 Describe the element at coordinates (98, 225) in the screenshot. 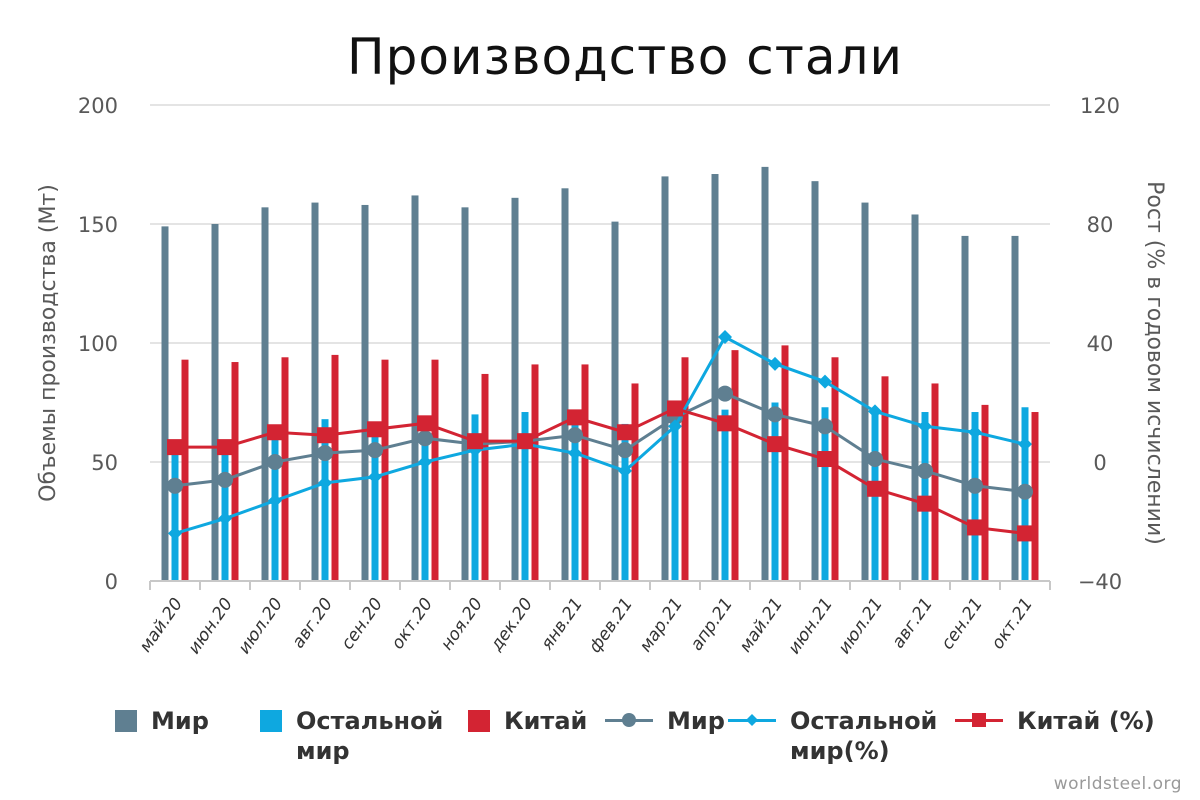

I see `y-tick-label: 150` at that location.